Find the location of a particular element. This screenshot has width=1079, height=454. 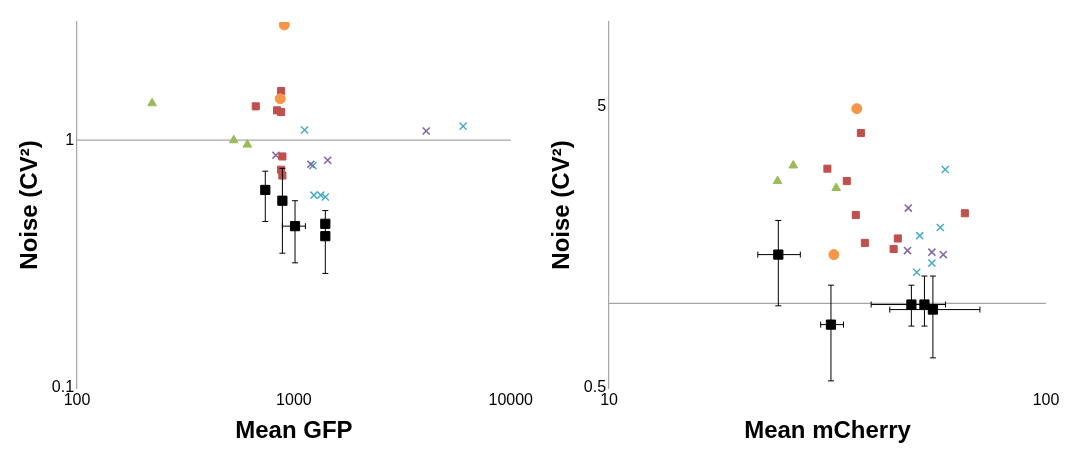

x-axis-title: Mean mCherry is located at coordinates (828, 430).